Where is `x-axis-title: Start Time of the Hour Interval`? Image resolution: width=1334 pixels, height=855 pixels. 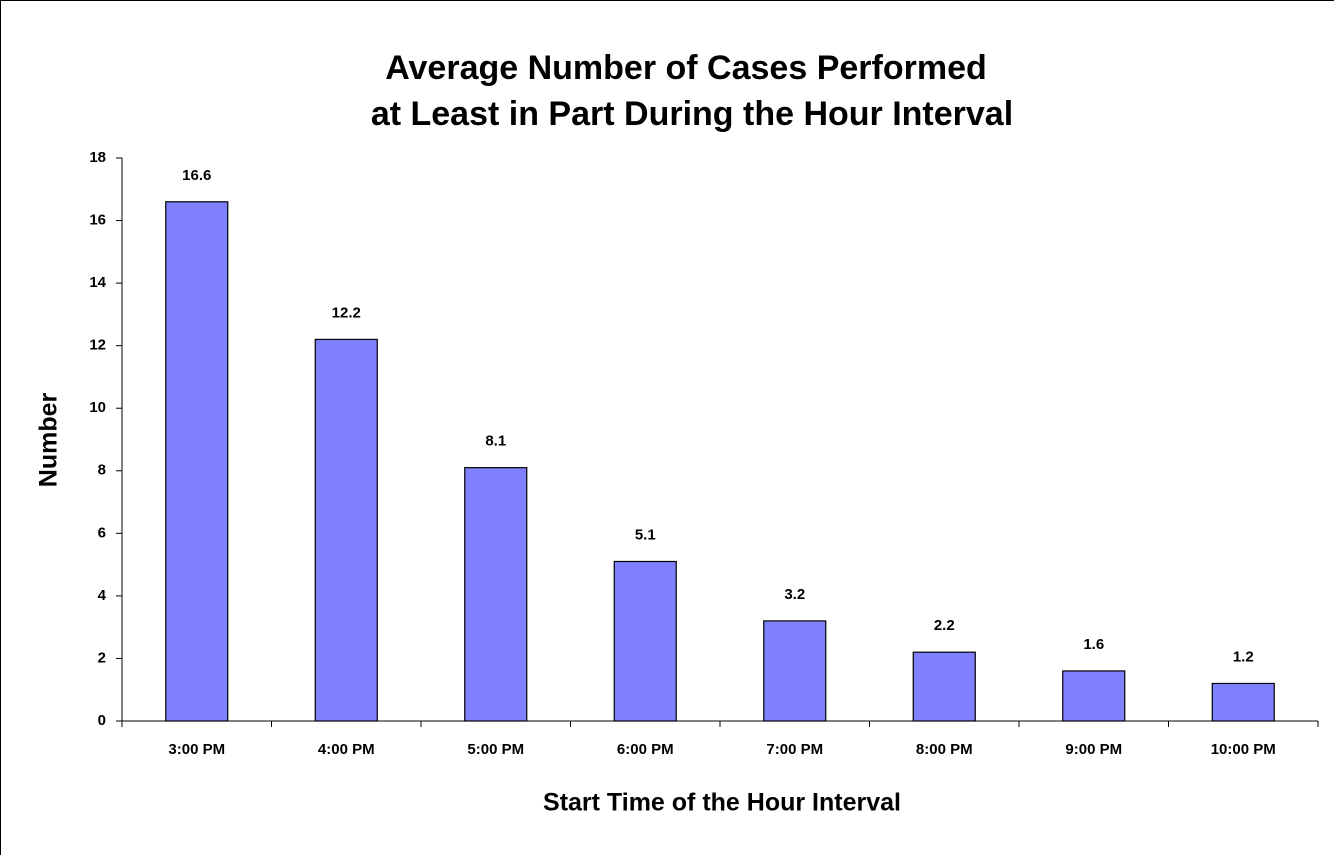 x-axis-title: Start Time of the Hour Interval is located at coordinates (722, 803).